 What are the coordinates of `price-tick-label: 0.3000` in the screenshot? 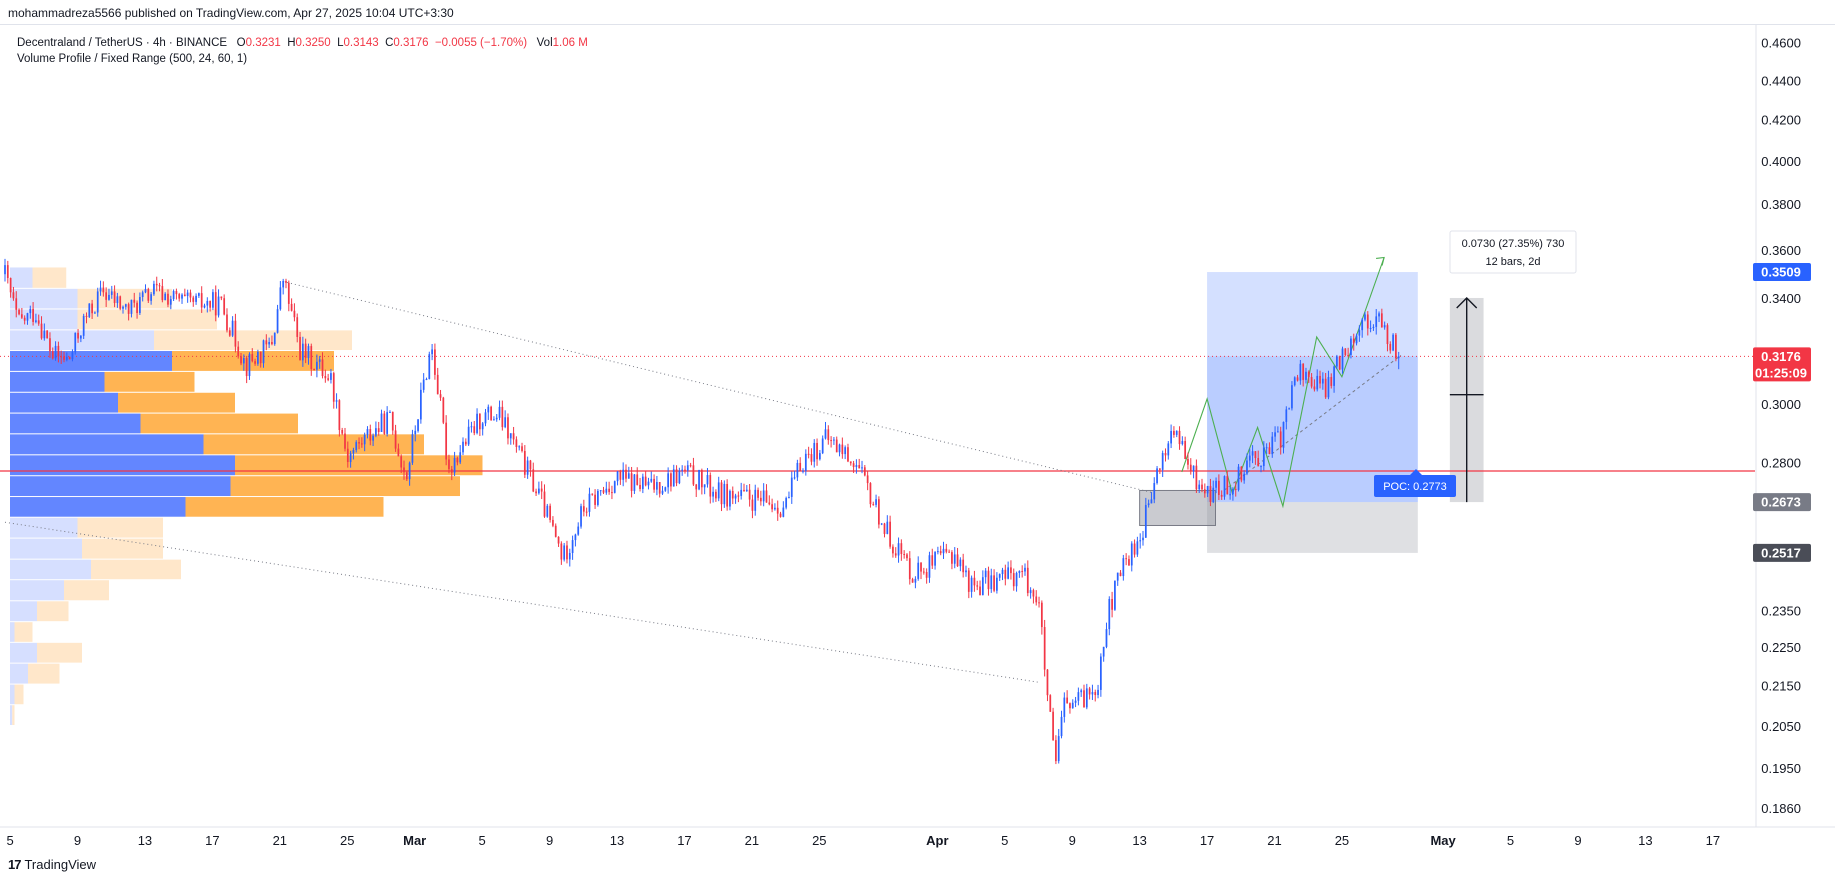 It's located at (1781, 404).